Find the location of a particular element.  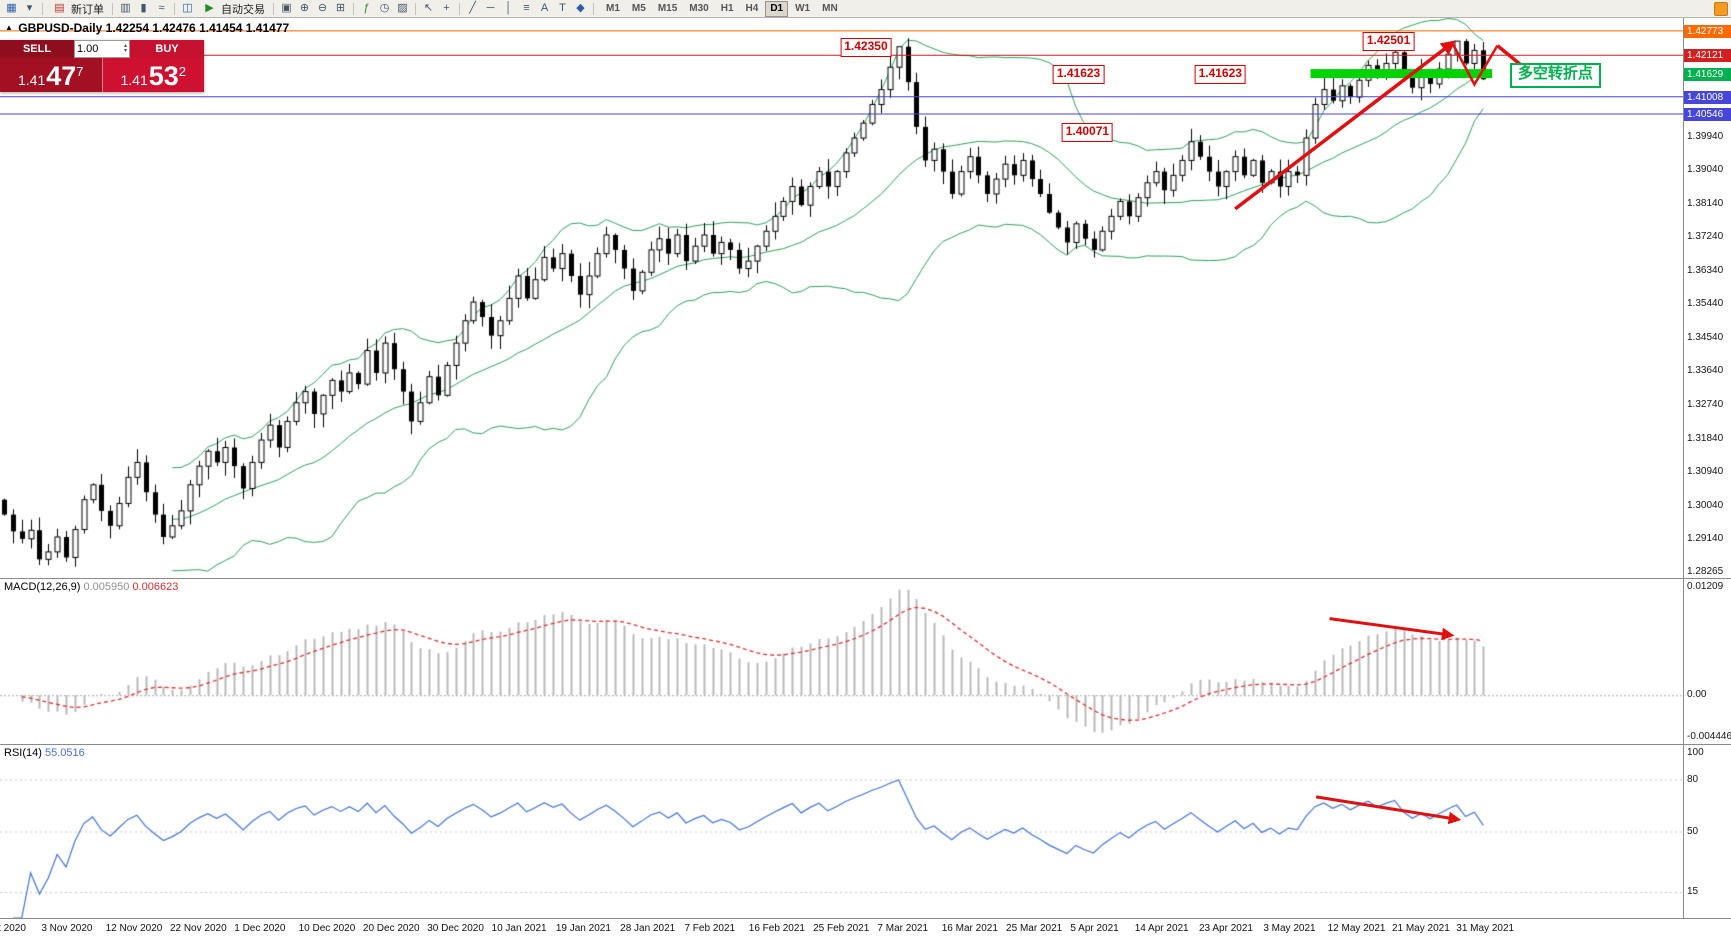

text-icon: T is located at coordinates (562, 8).